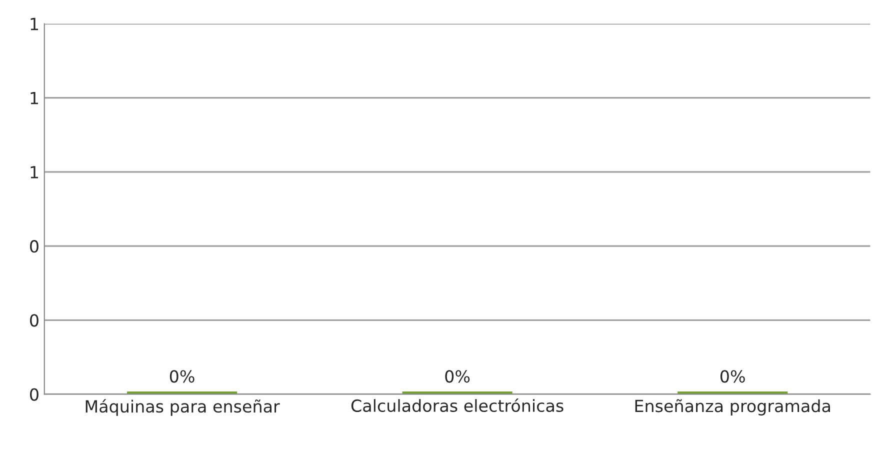 Image resolution: width=888 pixels, height=475 pixels. Describe the element at coordinates (457, 405) in the screenshot. I see `x-tick-label: Calculadoras electrónicas` at that location.